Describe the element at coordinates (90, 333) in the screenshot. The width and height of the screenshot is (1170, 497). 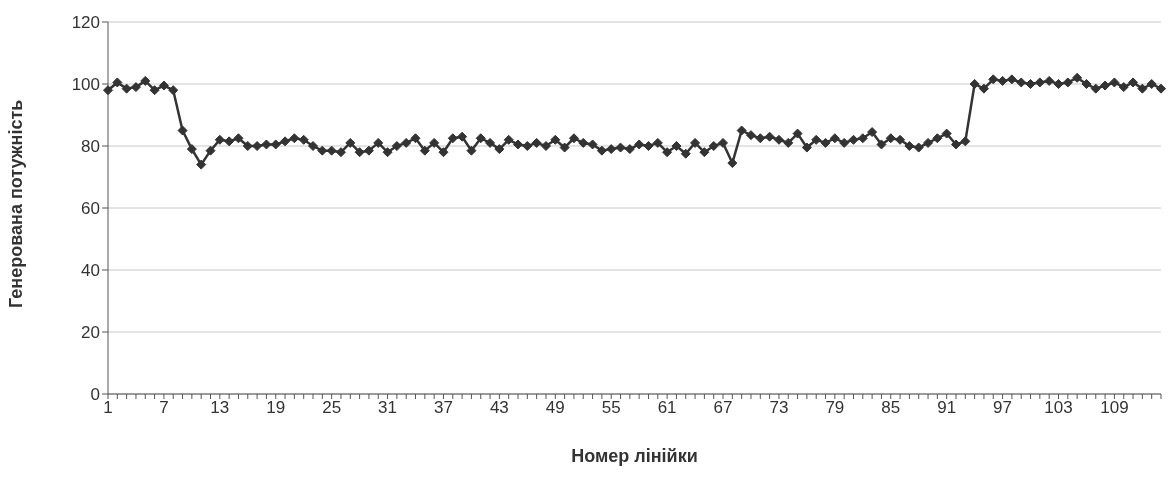
I see `y-tick-label: 20` at that location.